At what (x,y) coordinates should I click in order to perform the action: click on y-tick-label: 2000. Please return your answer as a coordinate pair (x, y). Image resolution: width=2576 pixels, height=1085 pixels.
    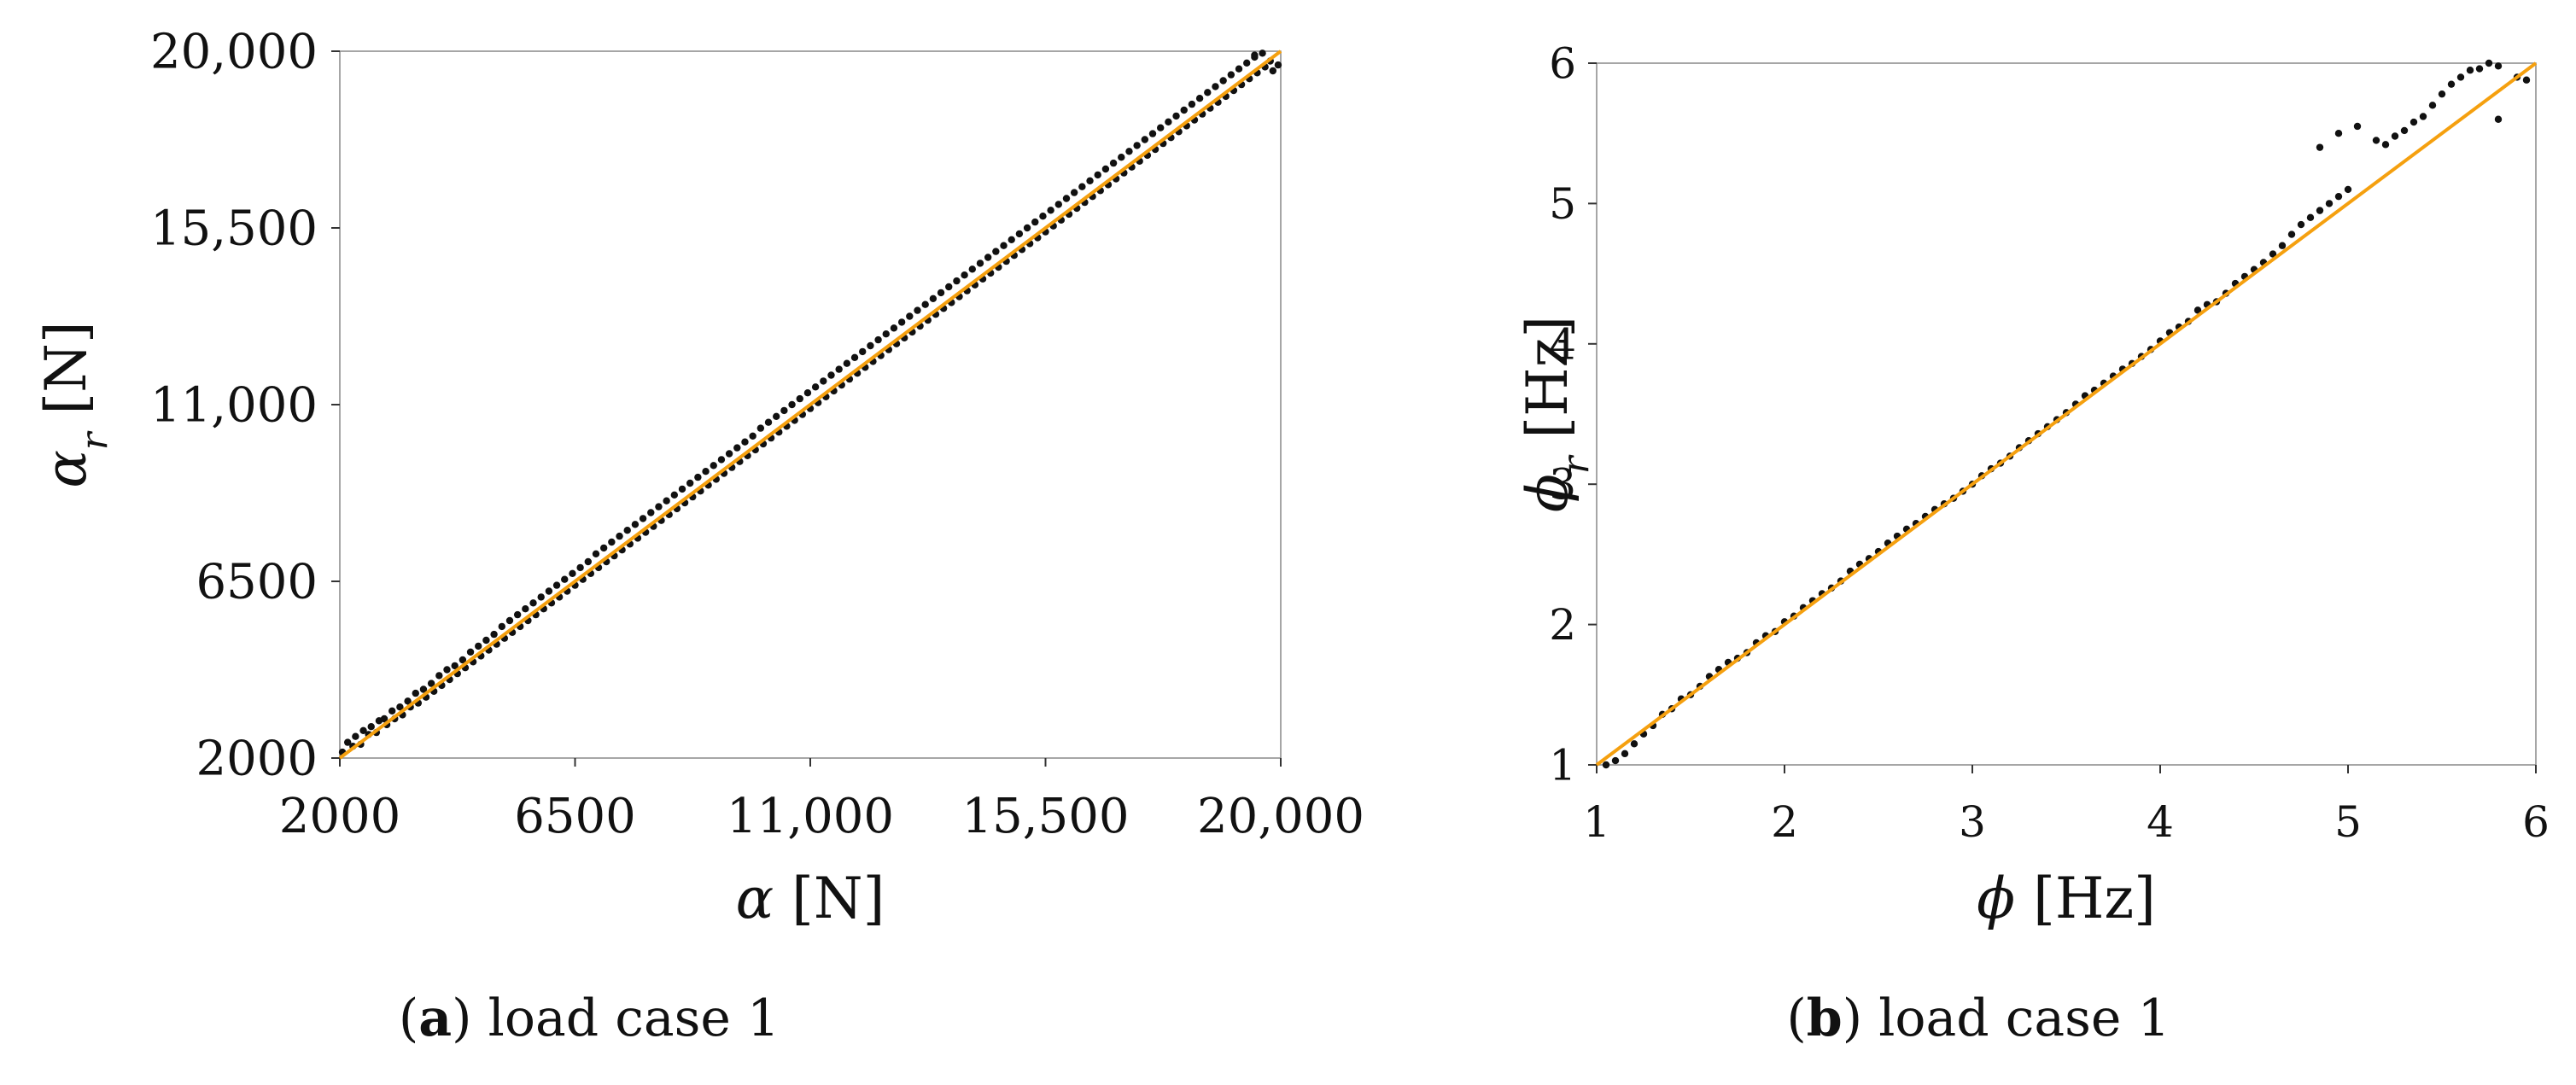
    Looking at the image, I should click on (257, 759).